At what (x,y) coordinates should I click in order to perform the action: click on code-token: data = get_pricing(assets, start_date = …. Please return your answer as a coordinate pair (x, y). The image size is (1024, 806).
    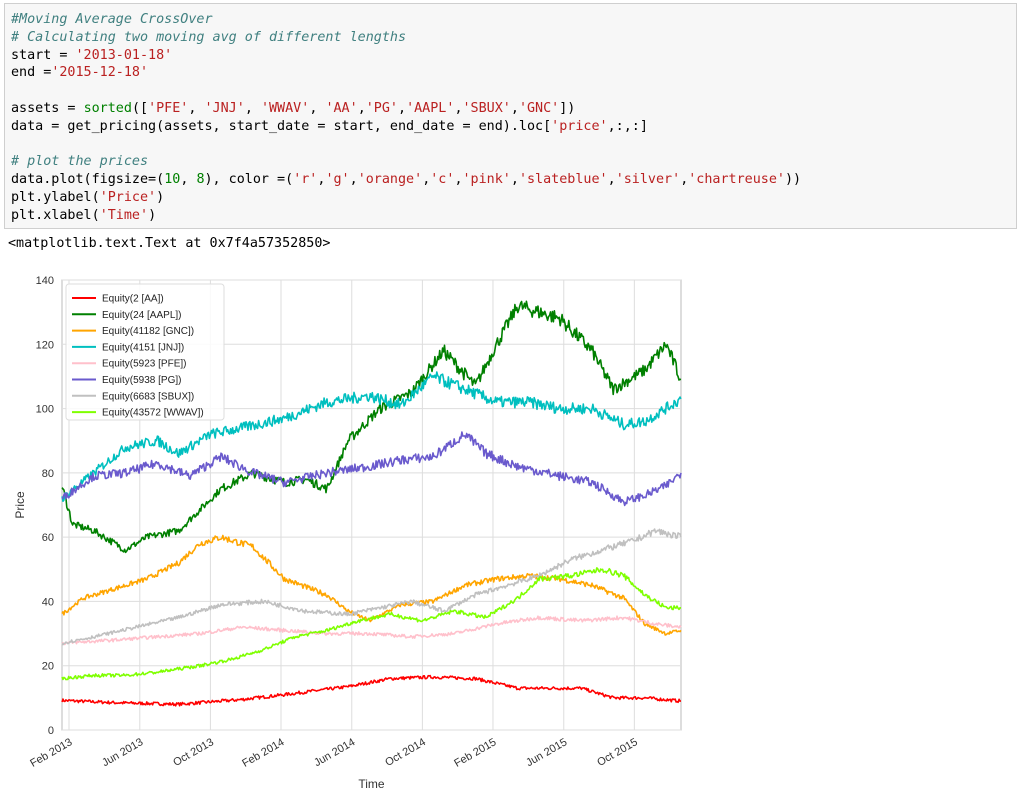
    Looking at the image, I should click on (281, 126).